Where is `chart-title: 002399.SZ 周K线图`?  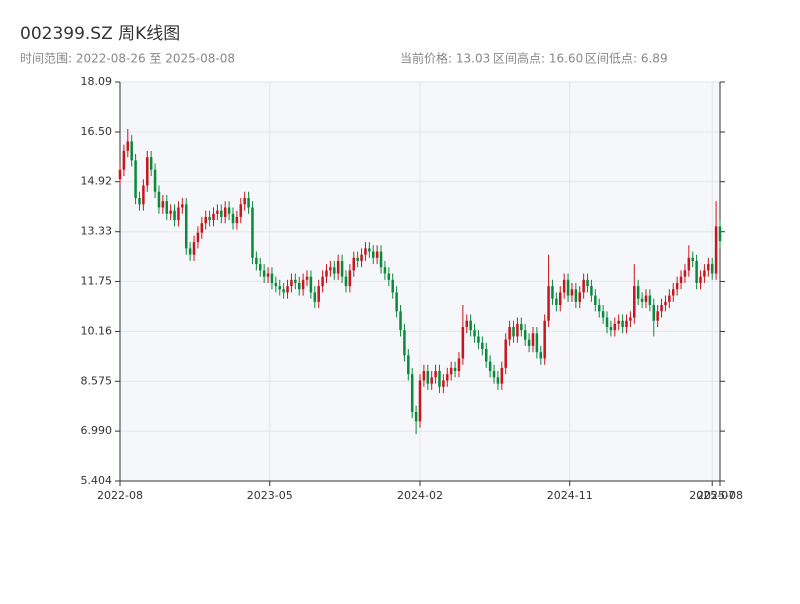
chart-title: 002399.SZ 周K线图 is located at coordinates (100, 34).